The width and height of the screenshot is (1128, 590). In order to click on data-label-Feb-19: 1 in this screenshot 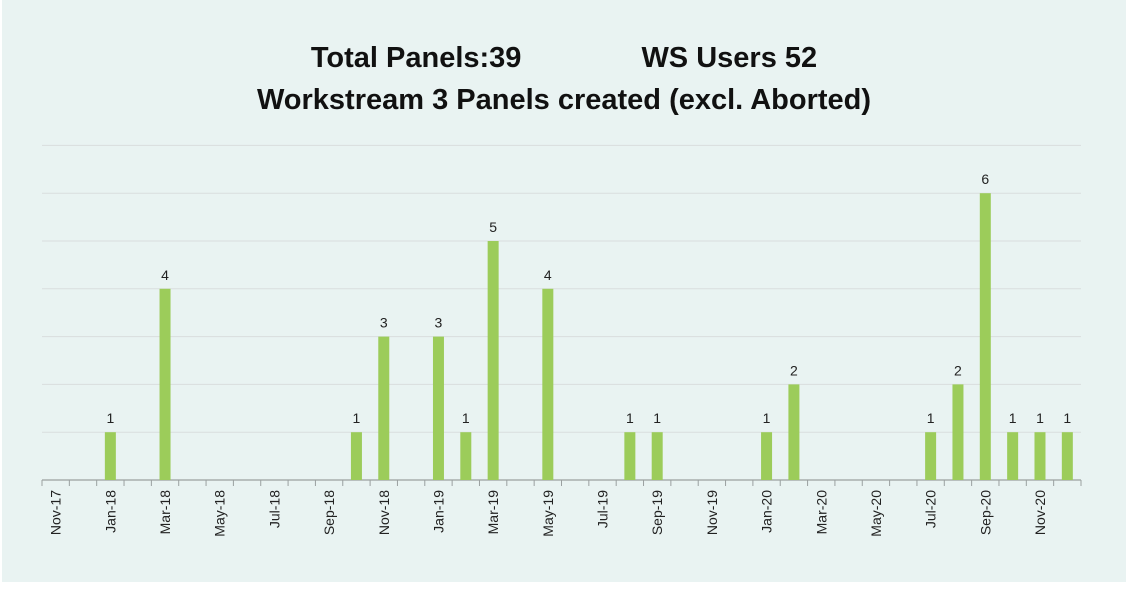, I will do `click(466, 418)`.